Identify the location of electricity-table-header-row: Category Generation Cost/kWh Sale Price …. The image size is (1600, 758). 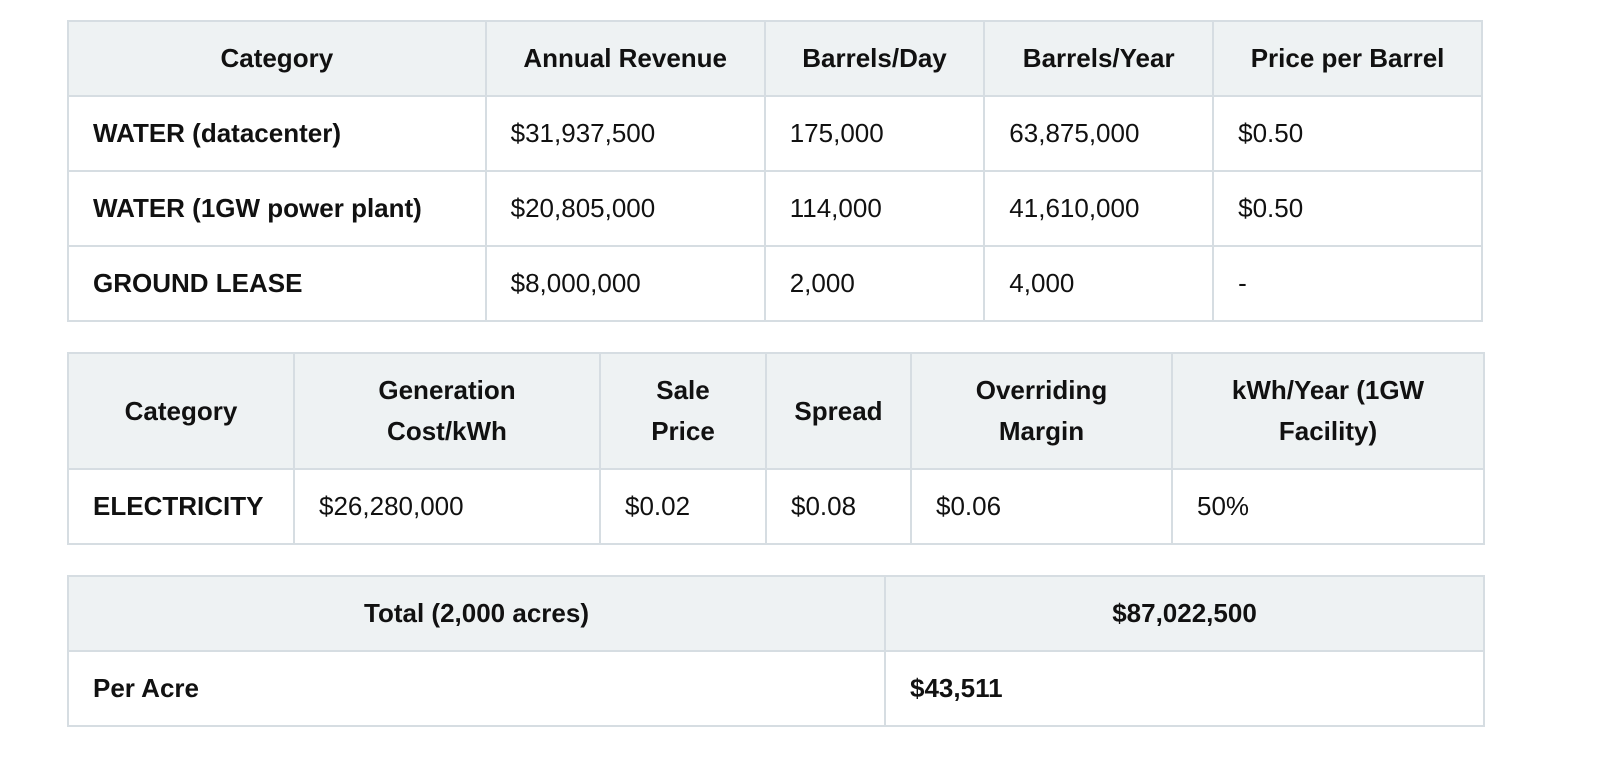
(776, 411).